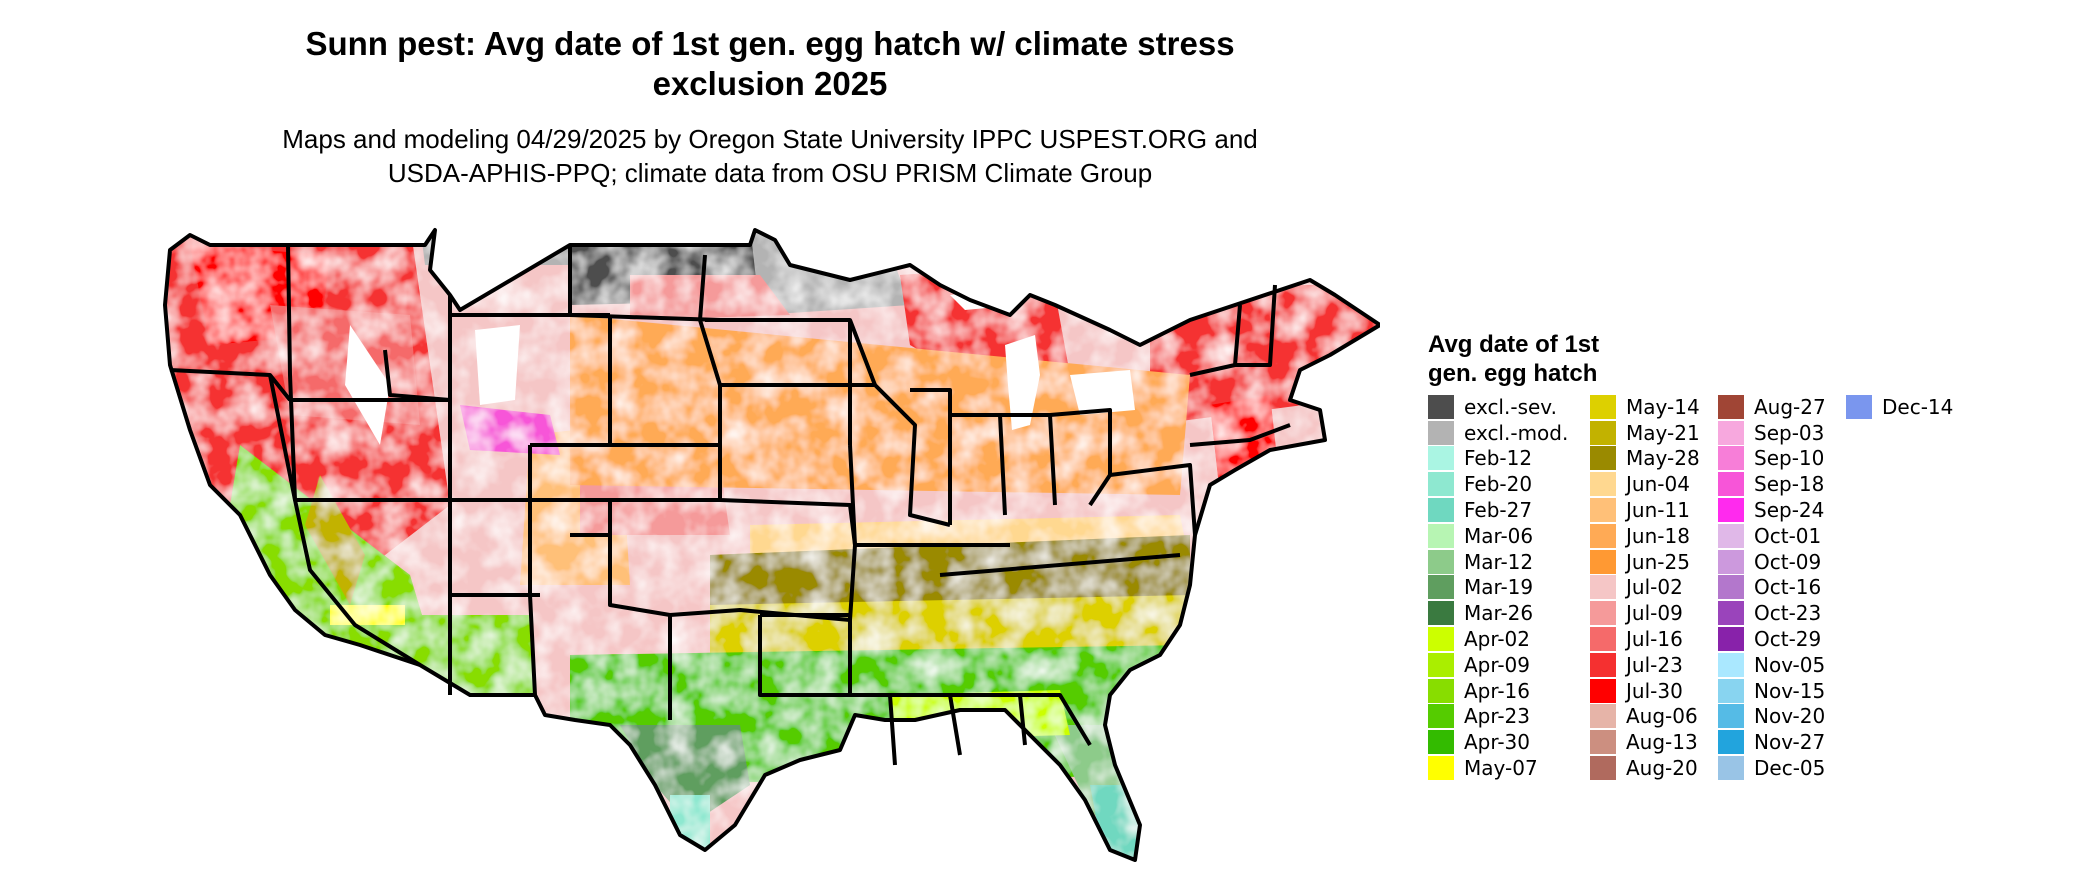 Image resolution: width=2100 pixels, height=892 pixels. I want to click on legend-item: Feb-12, so click(1498, 459).